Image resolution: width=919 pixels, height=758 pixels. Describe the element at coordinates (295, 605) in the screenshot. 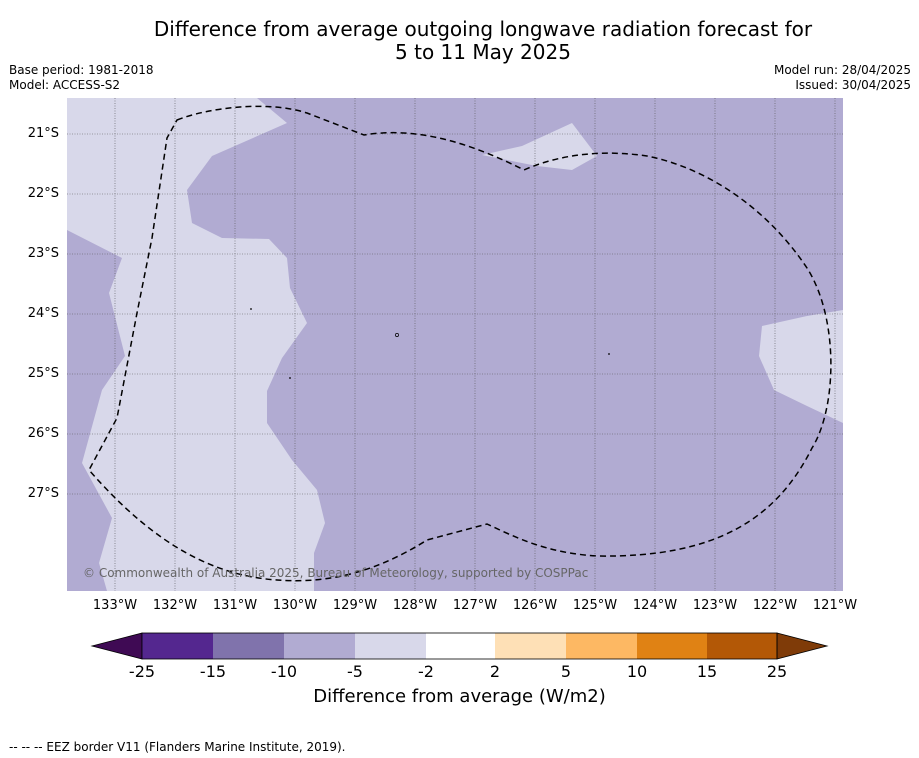

I see `lon-label: 130°W` at that location.